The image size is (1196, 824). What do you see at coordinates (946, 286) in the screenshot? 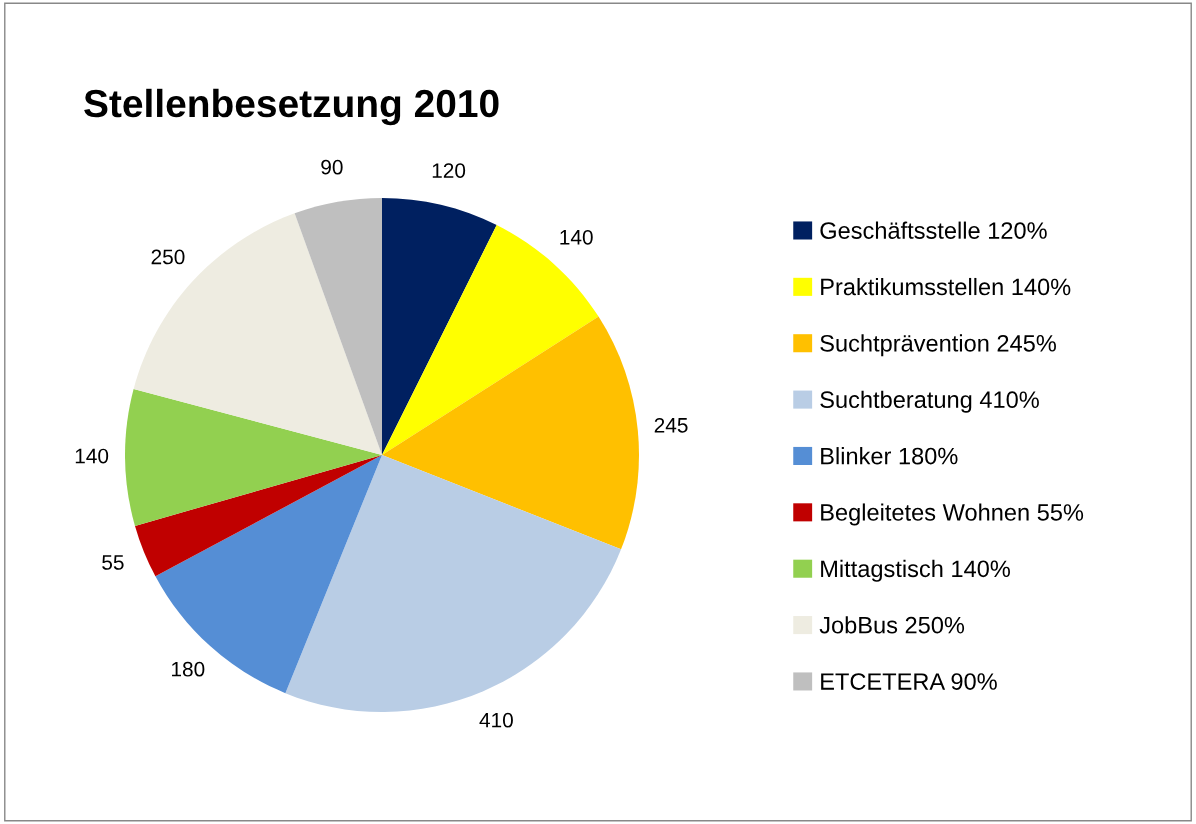
I see `legend-label: Praktikumsstellen 140%` at bounding box center [946, 286].